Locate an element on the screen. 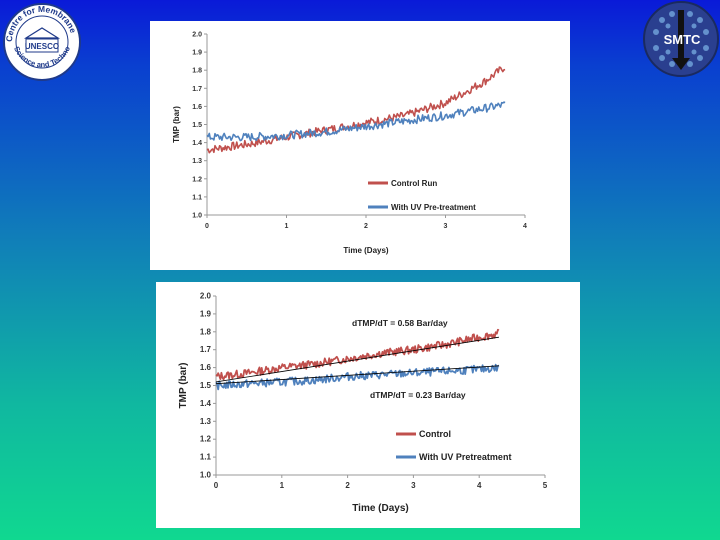 This screenshot has height=540, width=720. chart-annotation: dTMP/dT = 0.58 Bar/day is located at coordinates (400, 323).